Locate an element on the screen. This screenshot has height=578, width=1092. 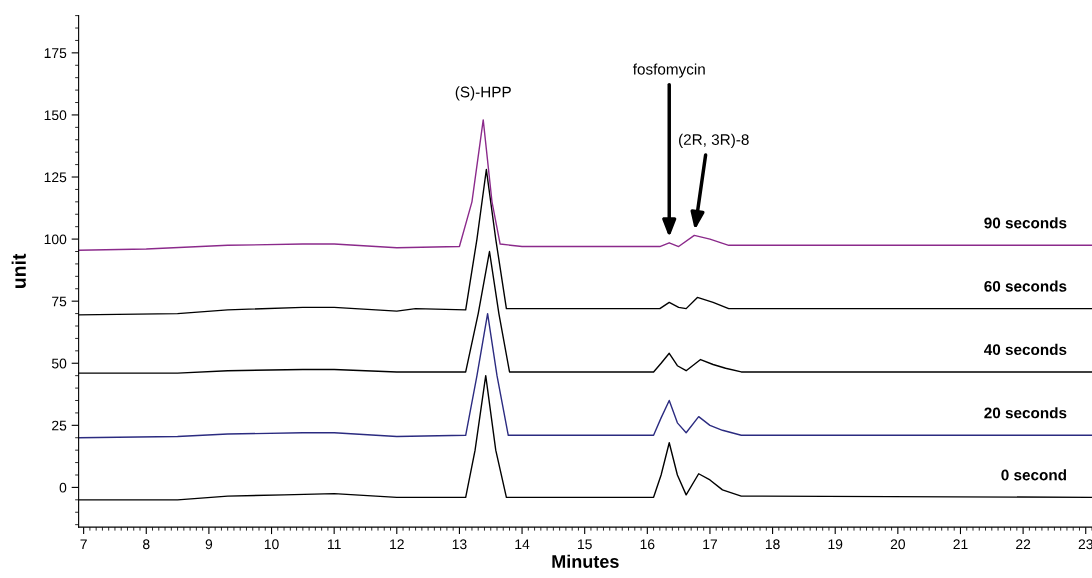
x-tick-label: 12 is located at coordinates (397, 544).